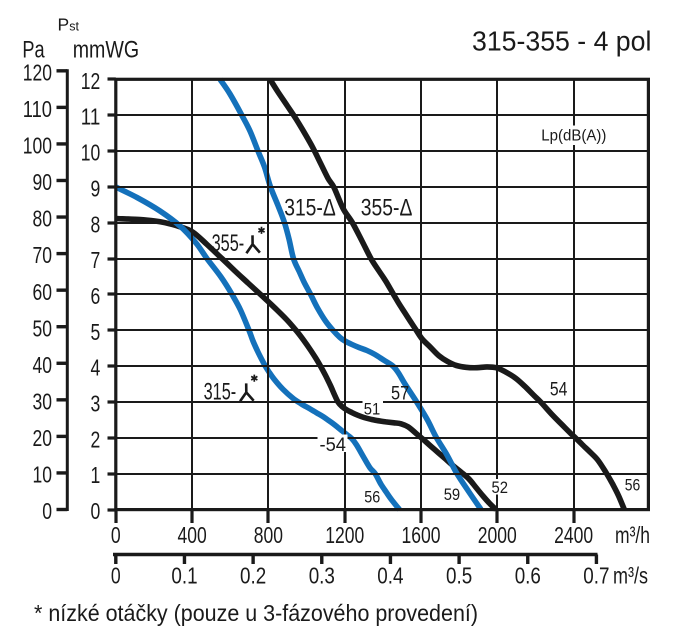  What do you see at coordinates (33, 50) in the screenshot?
I see `svg-text: Pa` at bounding box center [33, 50].